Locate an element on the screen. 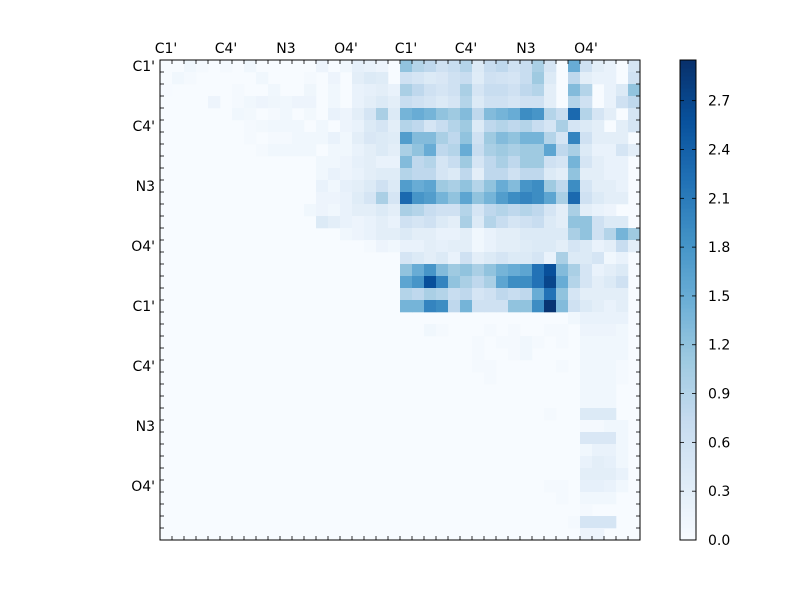 The height and width of the screenshot is (604, 800). colorbar-tick-label: 0.6 is located at coordinates (719, 443).